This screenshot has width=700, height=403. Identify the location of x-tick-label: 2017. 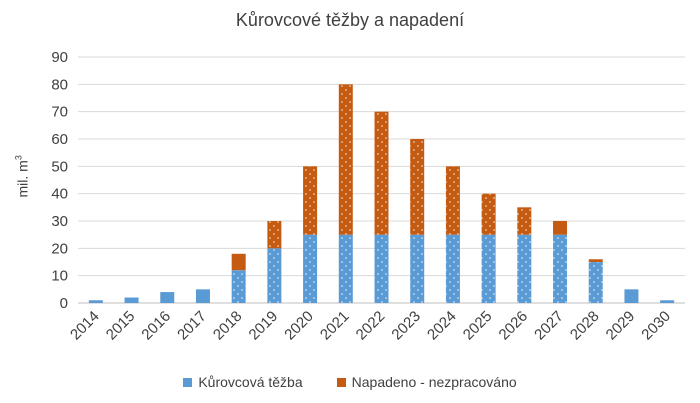
(192, 326).